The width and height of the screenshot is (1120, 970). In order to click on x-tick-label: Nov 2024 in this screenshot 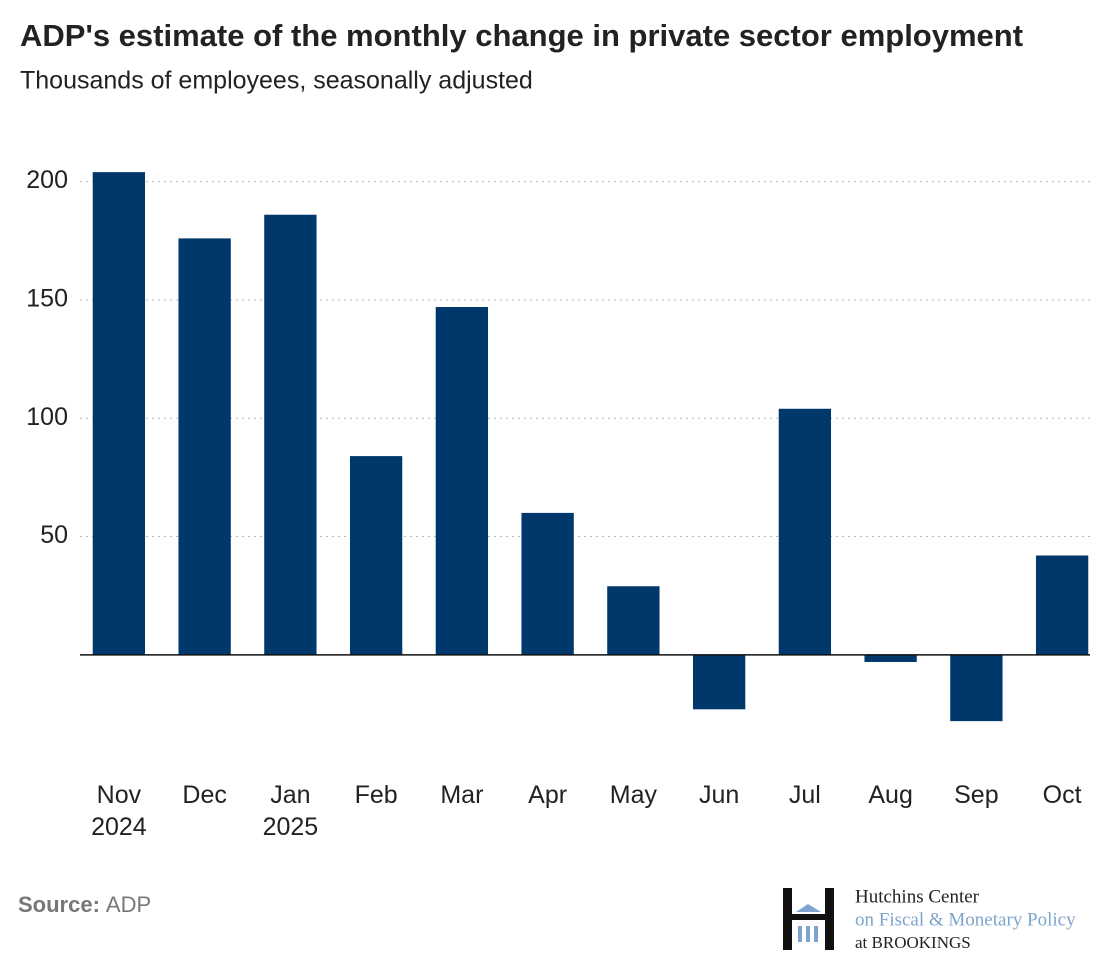, I will do `click(119, 811)`.